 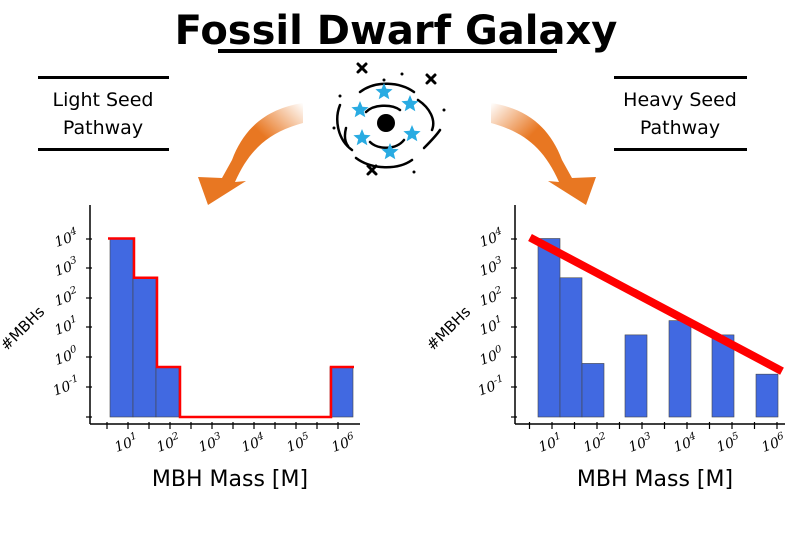 I want to click on title-underline, so click(x=387, y=51).